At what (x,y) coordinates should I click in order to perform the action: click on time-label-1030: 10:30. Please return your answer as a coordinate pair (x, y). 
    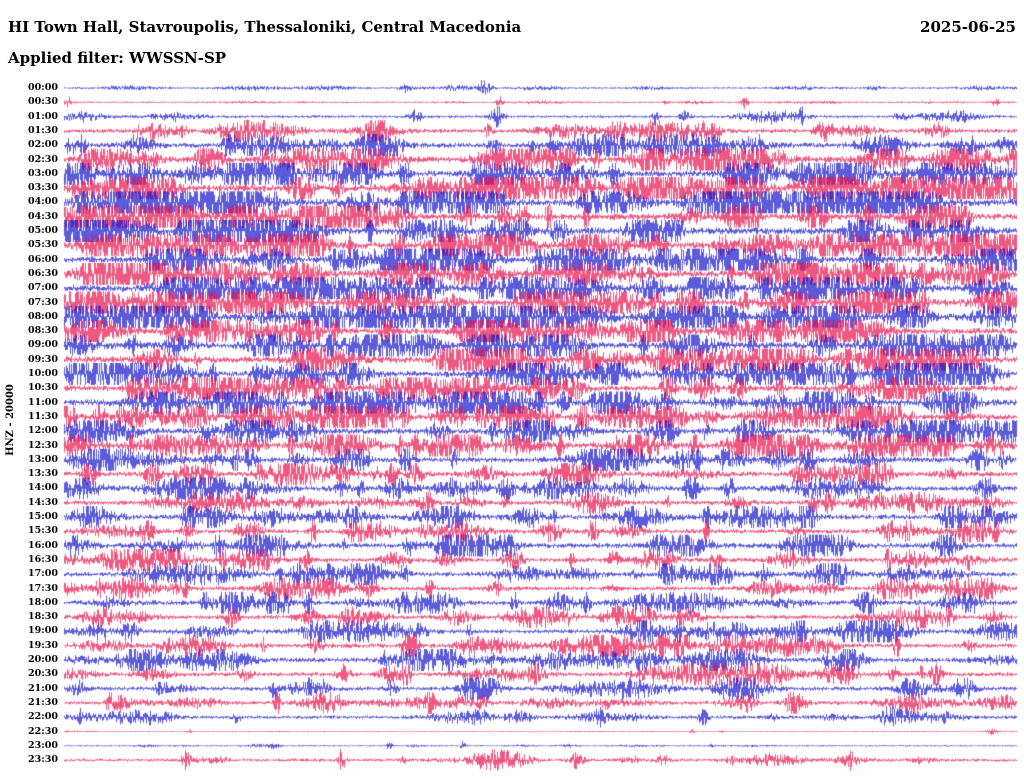
    Looking at the image, I should click on (43, 388).